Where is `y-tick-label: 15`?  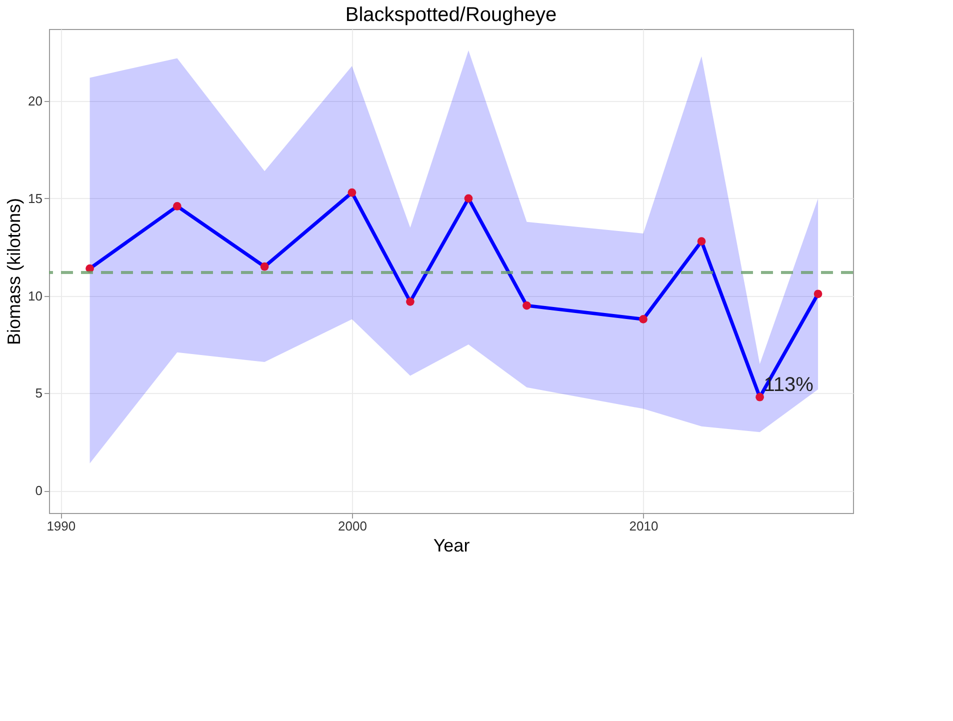 y-tick-label: 15 is located at coordinates (35, 198).